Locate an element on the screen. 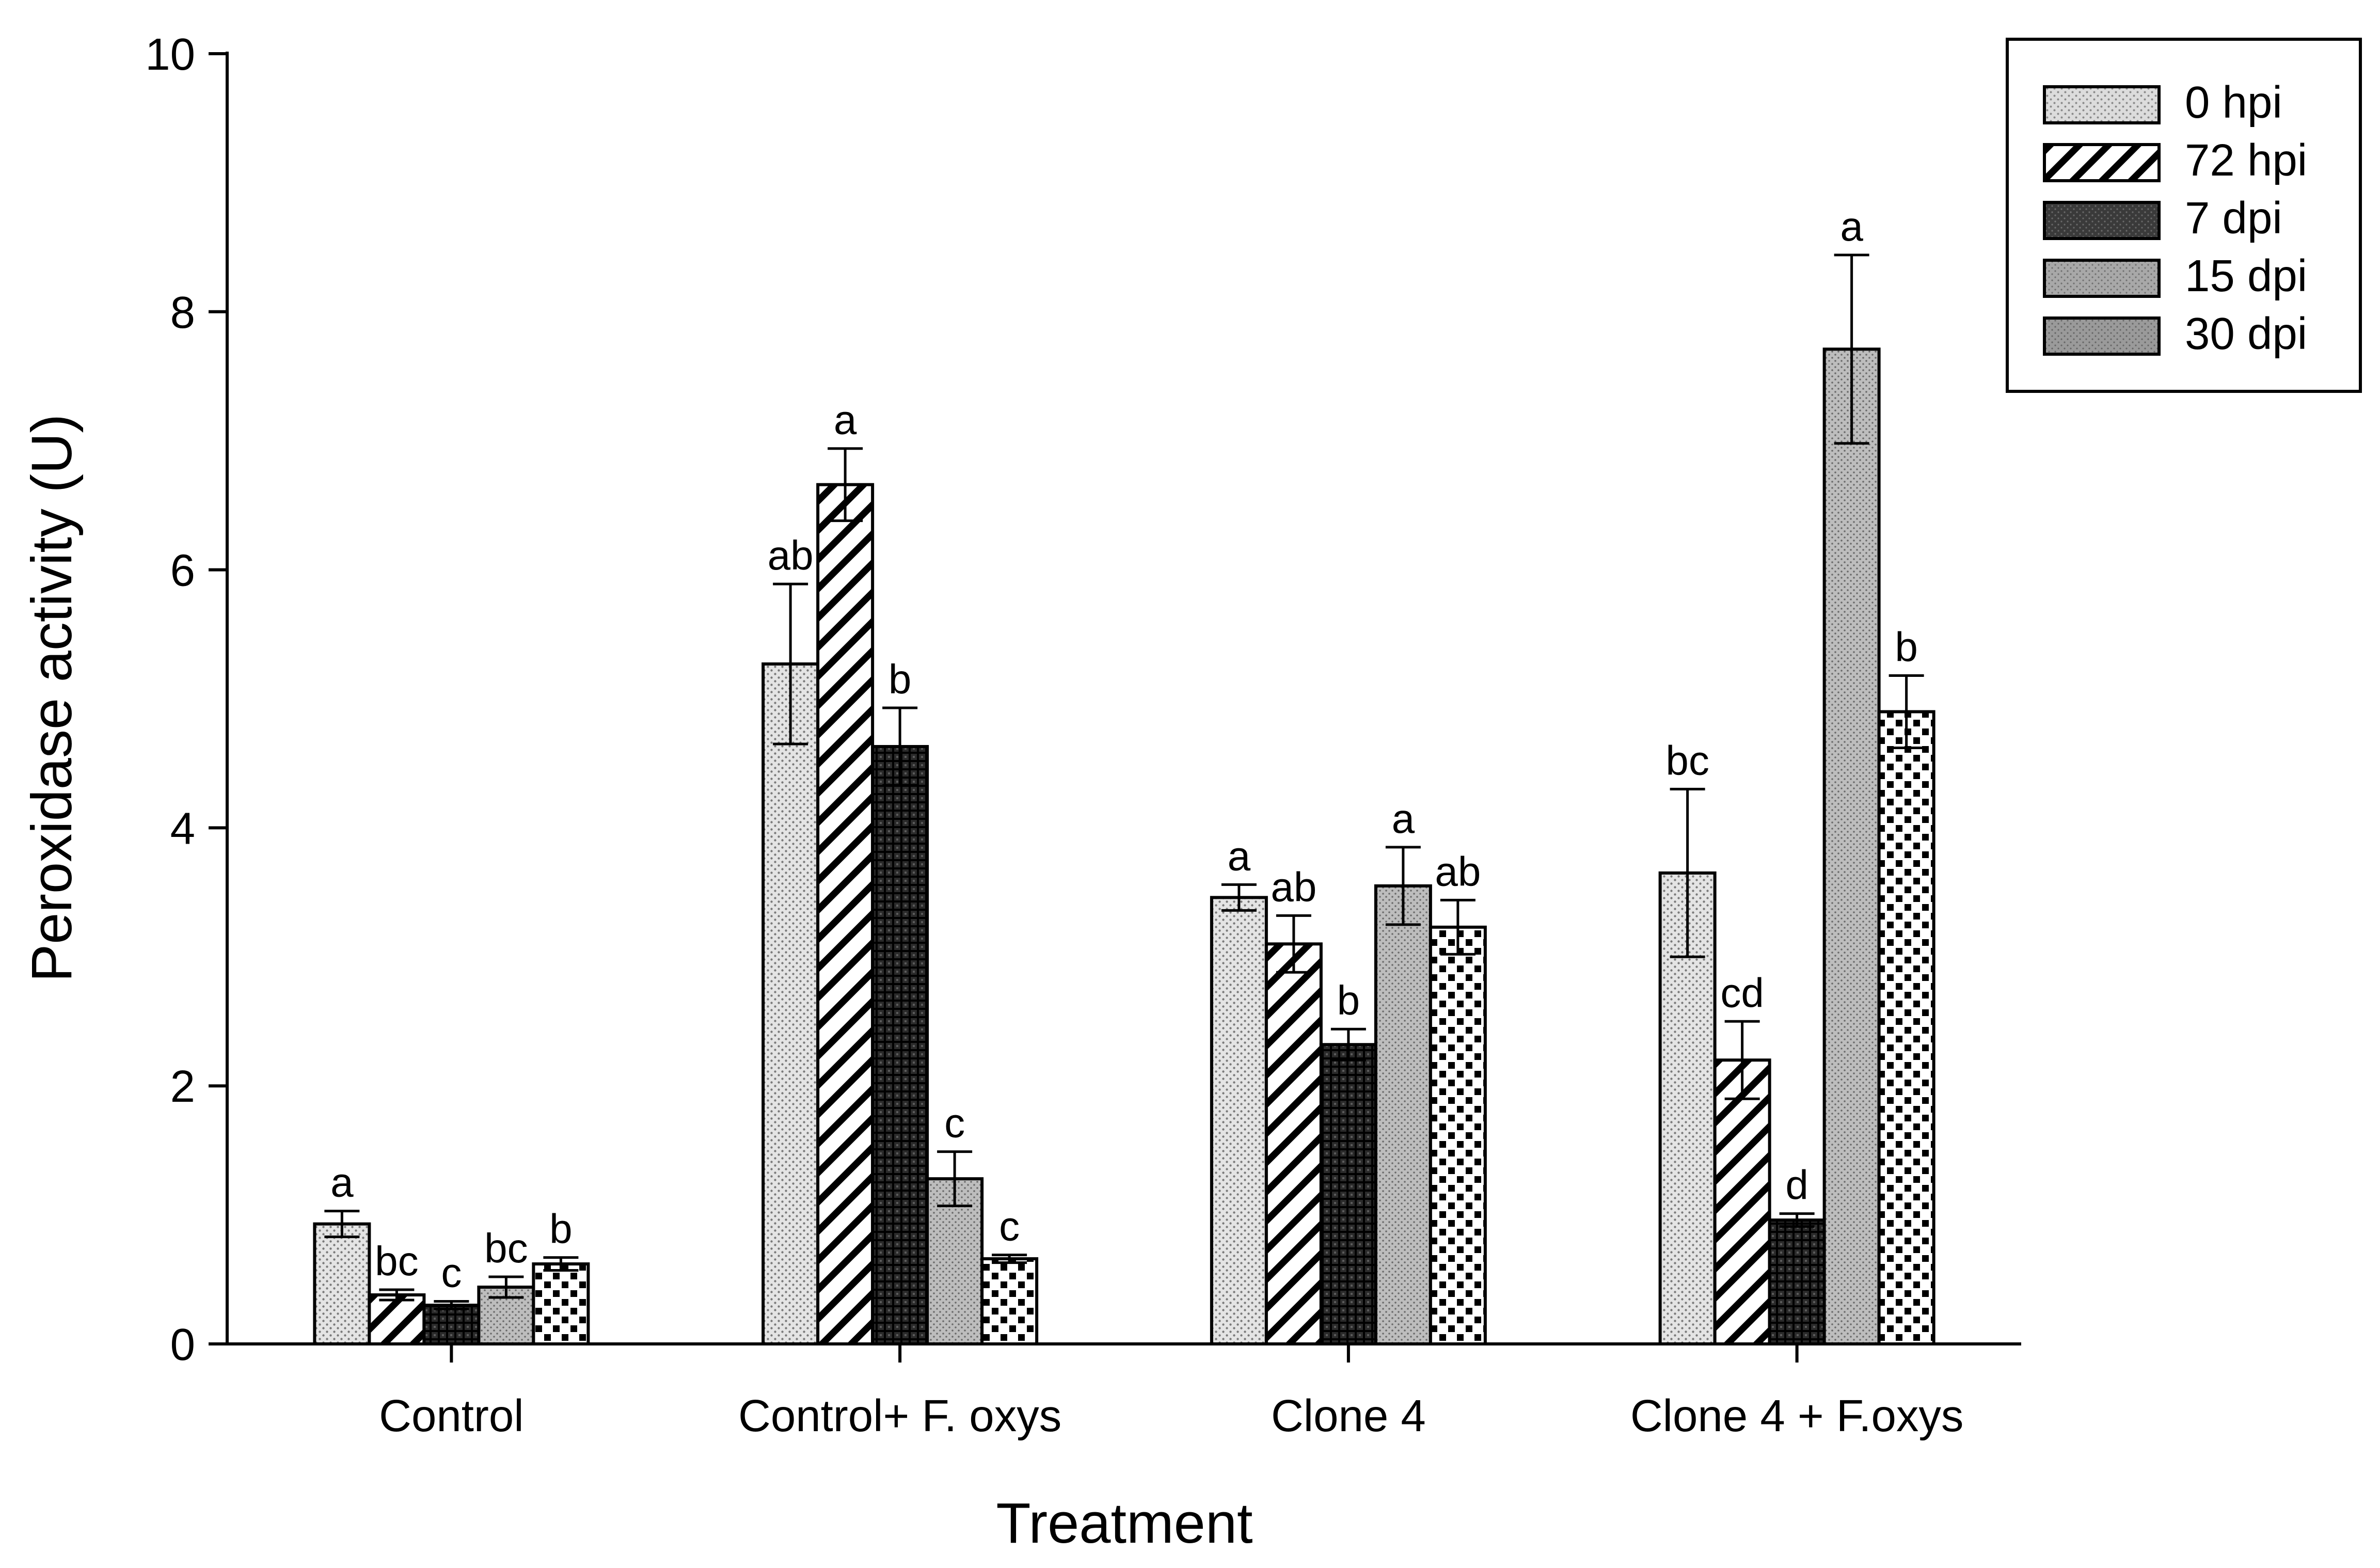 The width and height of the screenshot is (2380, 1568). legend: 0 hpi 72 hpi 7 dpi 15 dpi 30 dpi is located at coordinates (2184, 215).